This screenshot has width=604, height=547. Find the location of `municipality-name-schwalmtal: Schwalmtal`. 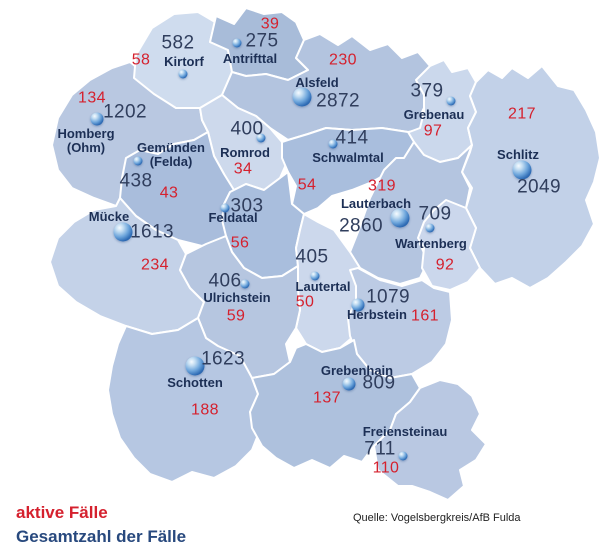

municipality-name-schwalmtal: Schwalmtal is located at coordinates (348, 157).